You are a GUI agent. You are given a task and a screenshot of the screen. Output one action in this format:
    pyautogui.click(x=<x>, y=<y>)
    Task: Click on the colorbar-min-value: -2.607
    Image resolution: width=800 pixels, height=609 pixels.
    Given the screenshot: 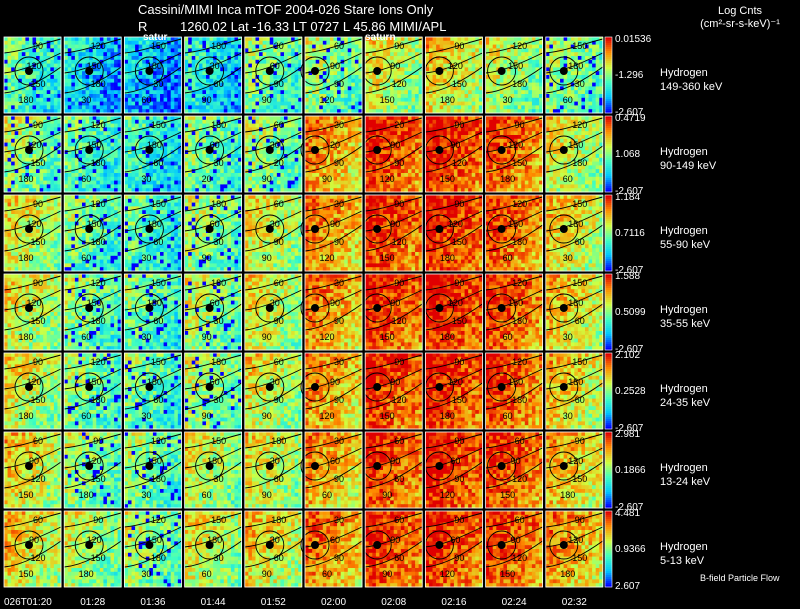 What is the action you would take?
    pyautogui.click(x=629, y=428)
    